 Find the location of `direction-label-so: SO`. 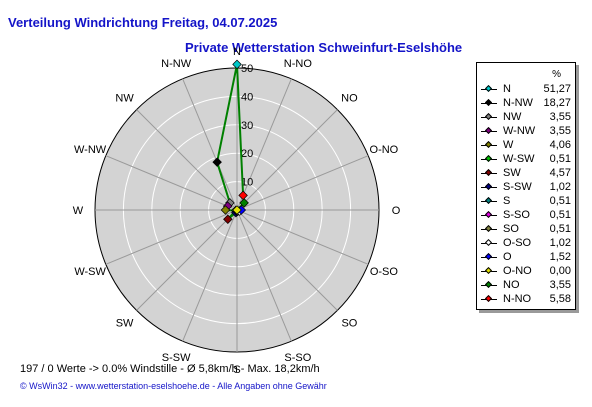

direction-label-so: SO is located at coordinates (349, 323).